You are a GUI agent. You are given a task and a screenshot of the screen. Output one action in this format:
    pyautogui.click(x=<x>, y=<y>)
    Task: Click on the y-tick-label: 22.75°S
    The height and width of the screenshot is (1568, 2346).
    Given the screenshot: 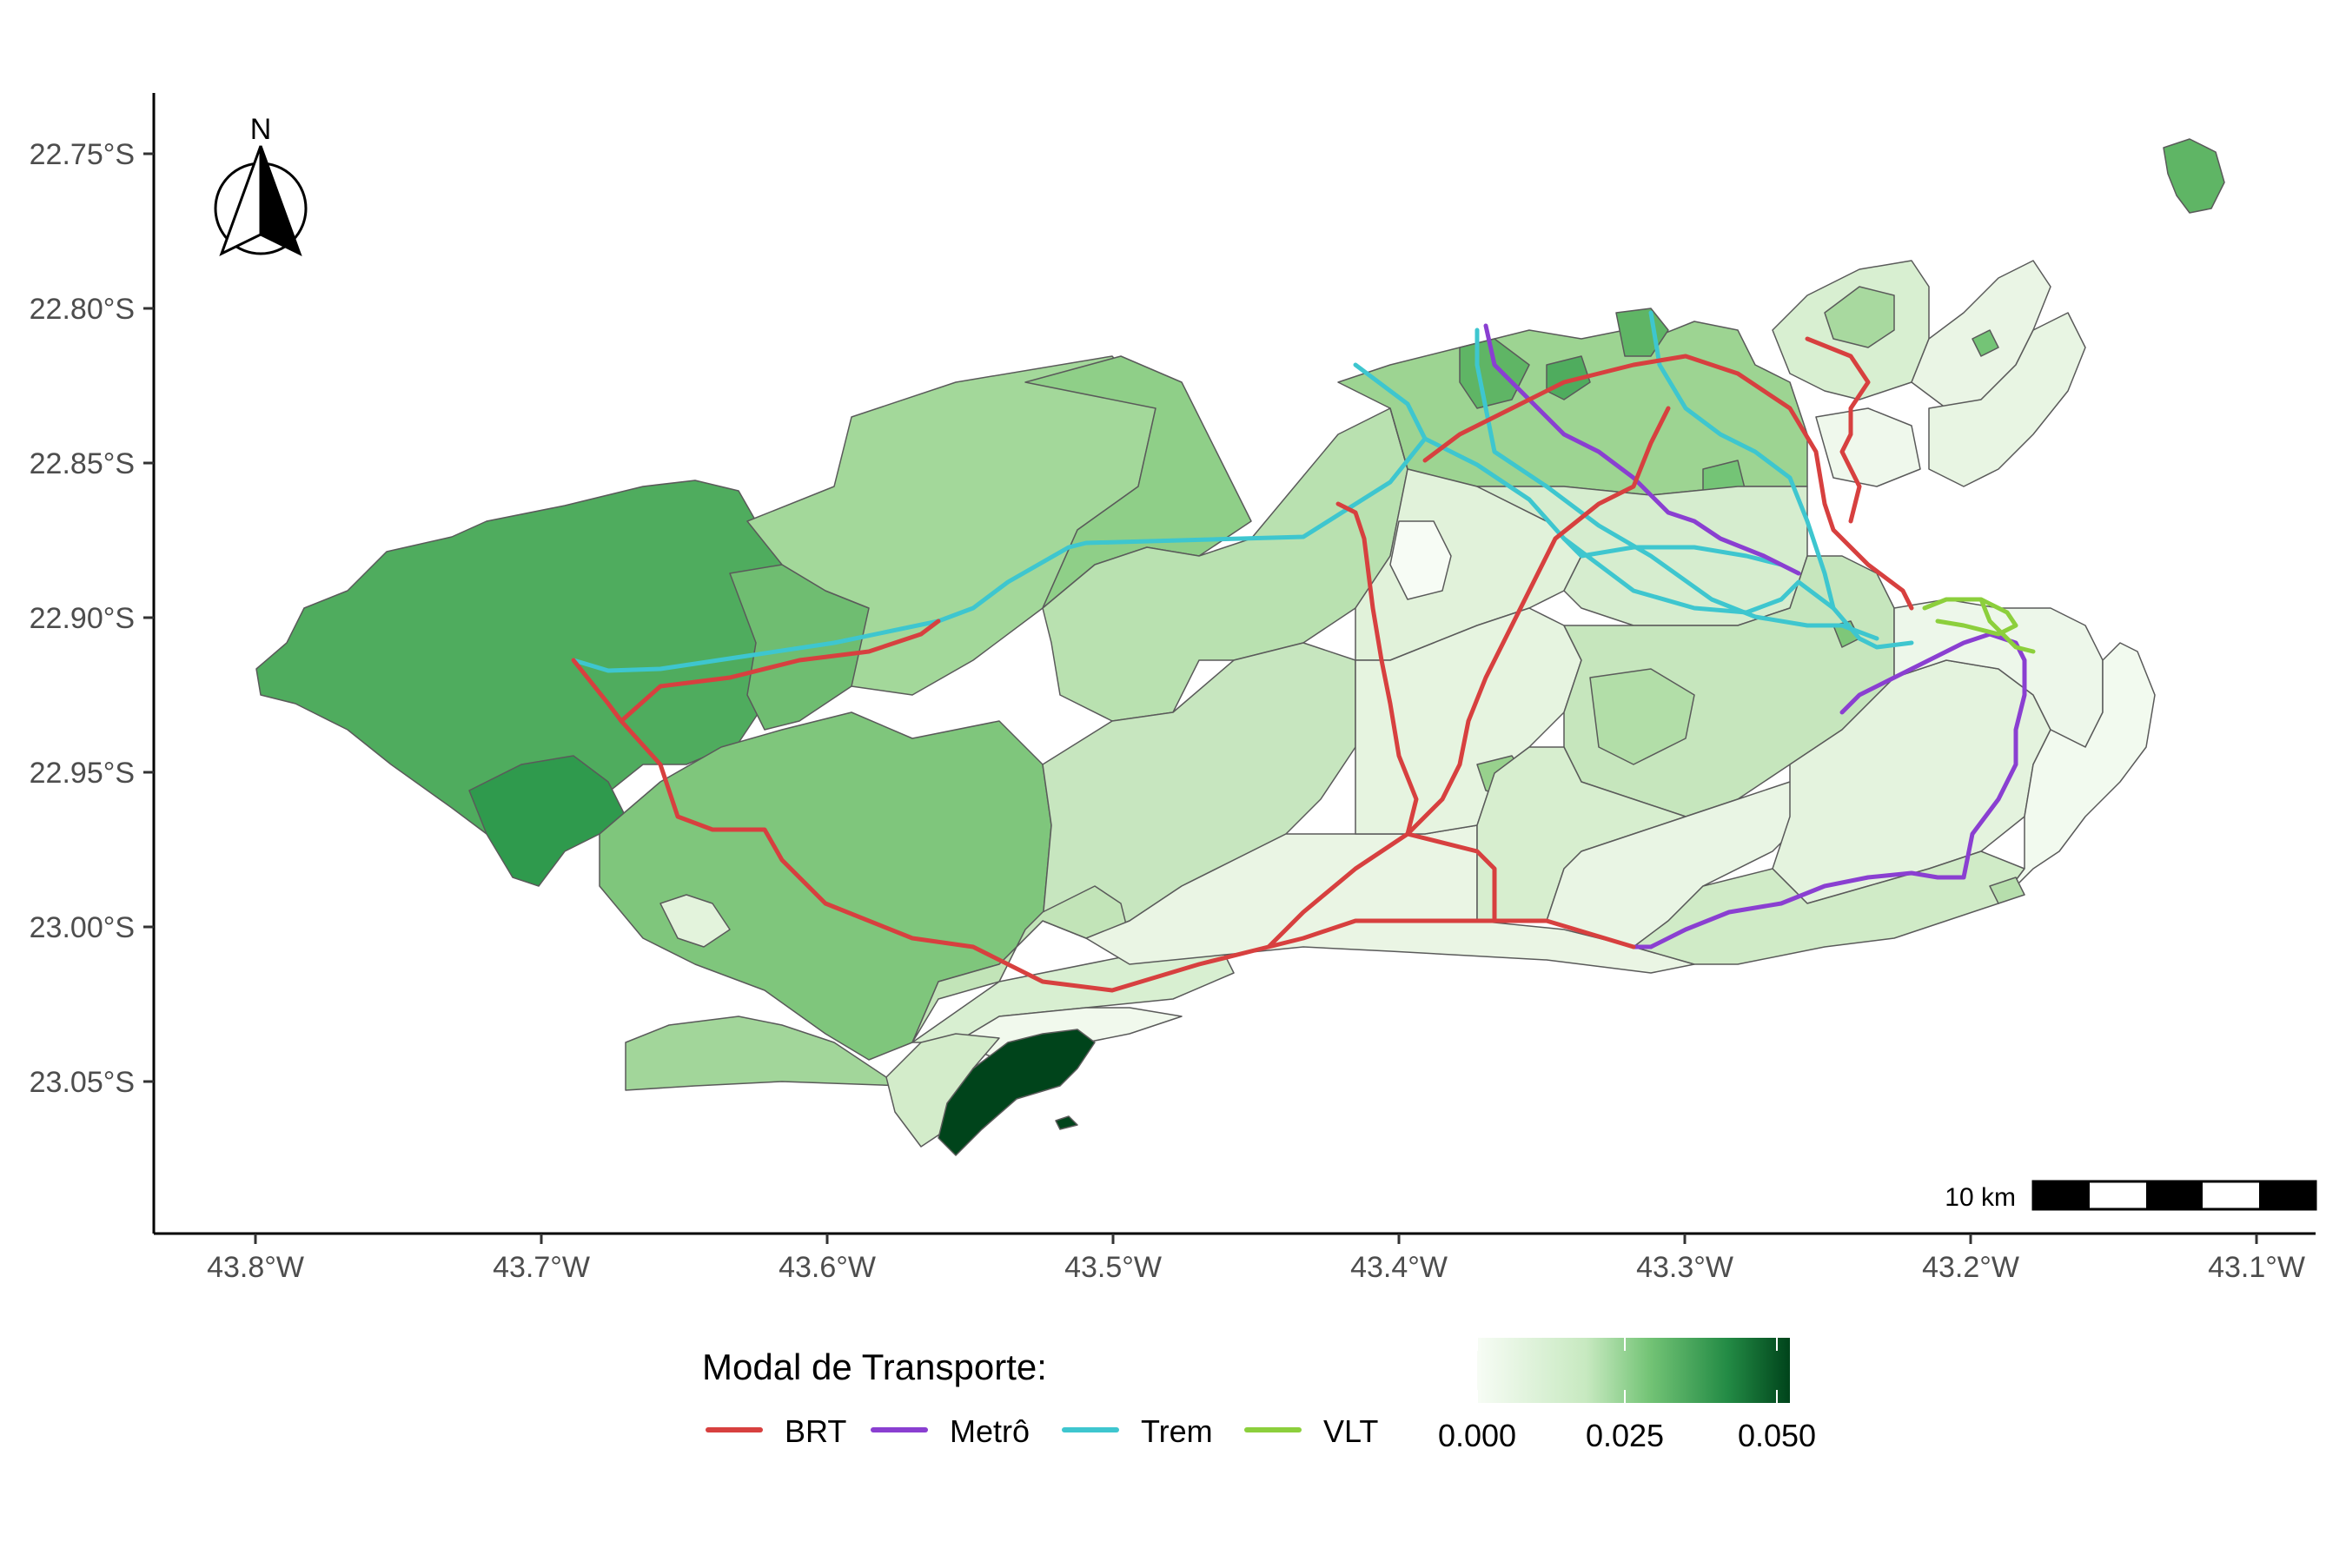 What is the action you would take?
    pyautogui.click(x=82, y=154)
    